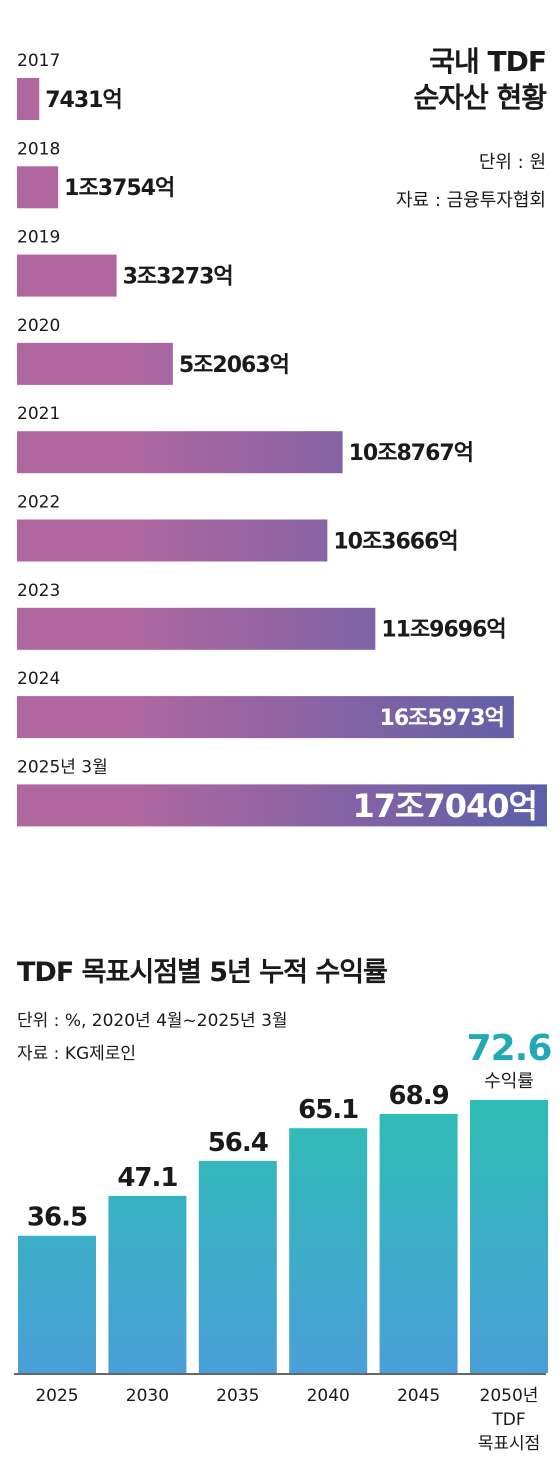  What do you see at coordinates (178, 277) in the screenshot?
I see `value-label: 3조3273억` at bounding box center [178, 277].